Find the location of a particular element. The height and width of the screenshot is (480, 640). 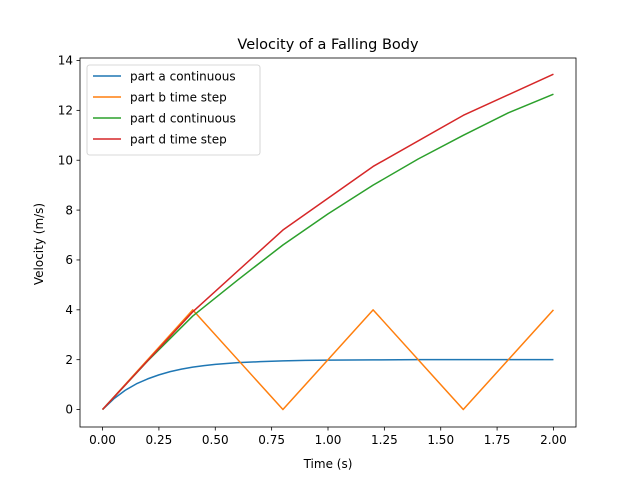

x-tick-label: 1.25 is located at coordinates (384, 440).